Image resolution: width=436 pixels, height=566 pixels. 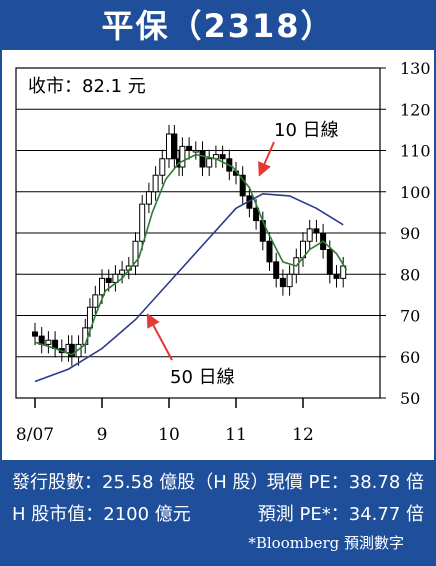 I want to click on forecast-pe: 預測 PE*：34.77 倍, so click(x=340, y=514).